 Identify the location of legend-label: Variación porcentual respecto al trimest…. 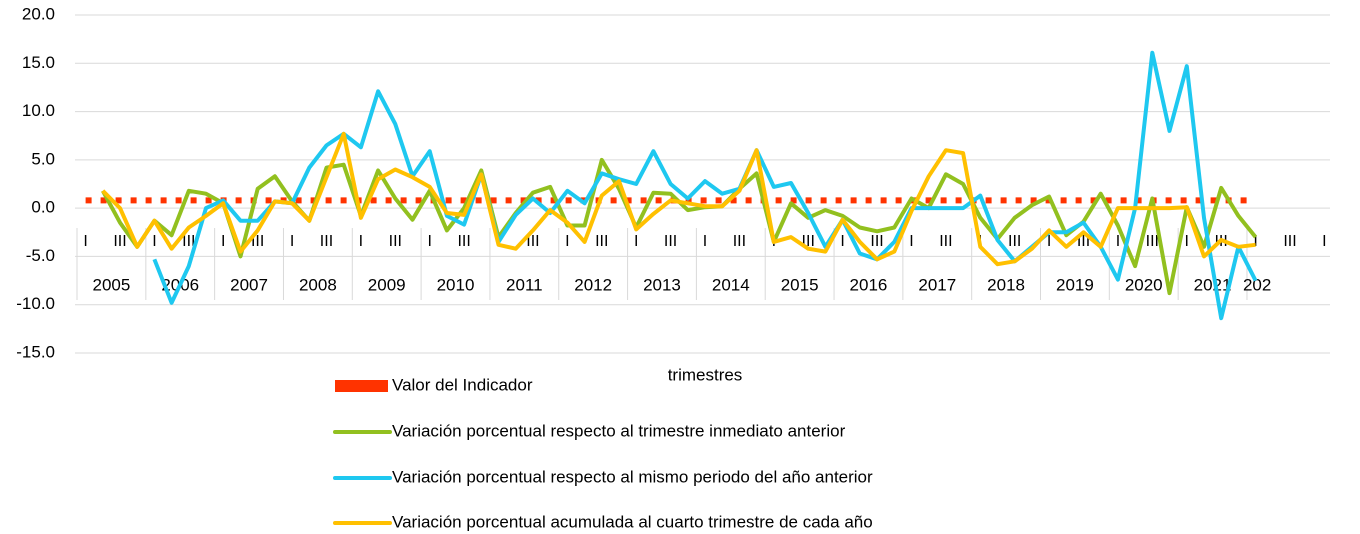
(619, 430).